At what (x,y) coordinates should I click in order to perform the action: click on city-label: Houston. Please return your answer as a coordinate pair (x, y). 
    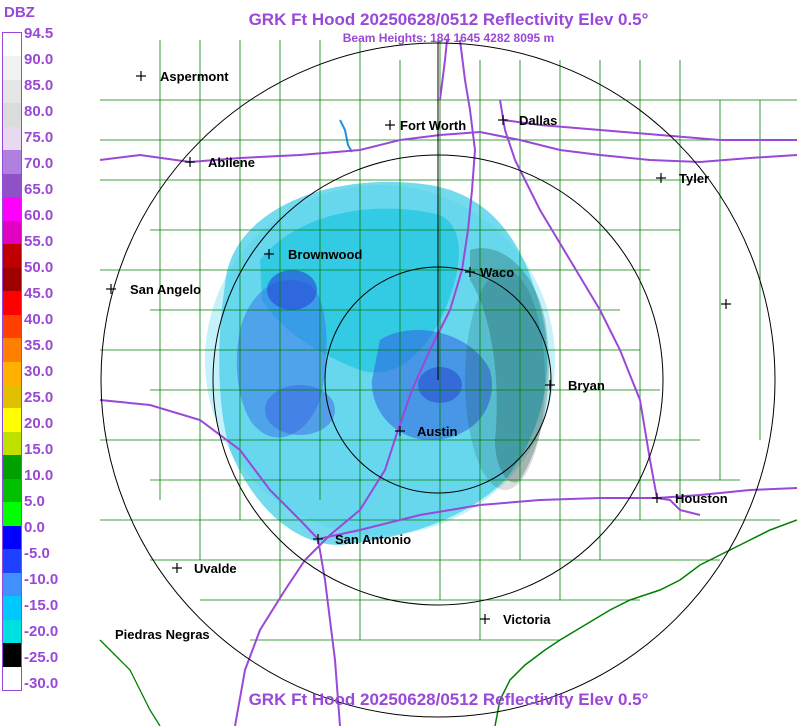
    Looking at the image, I should click on (701, 498).